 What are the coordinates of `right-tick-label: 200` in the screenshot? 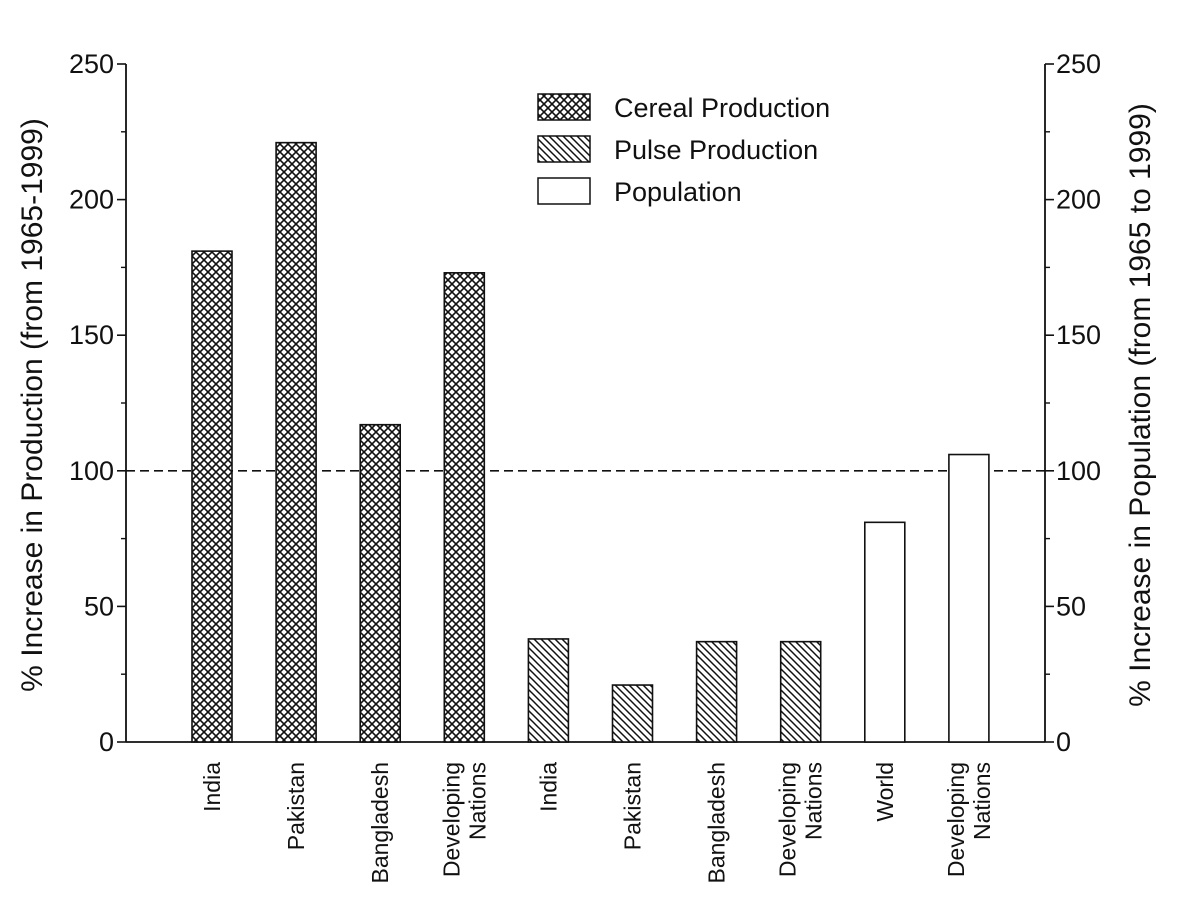 It's located at (1078, 200).